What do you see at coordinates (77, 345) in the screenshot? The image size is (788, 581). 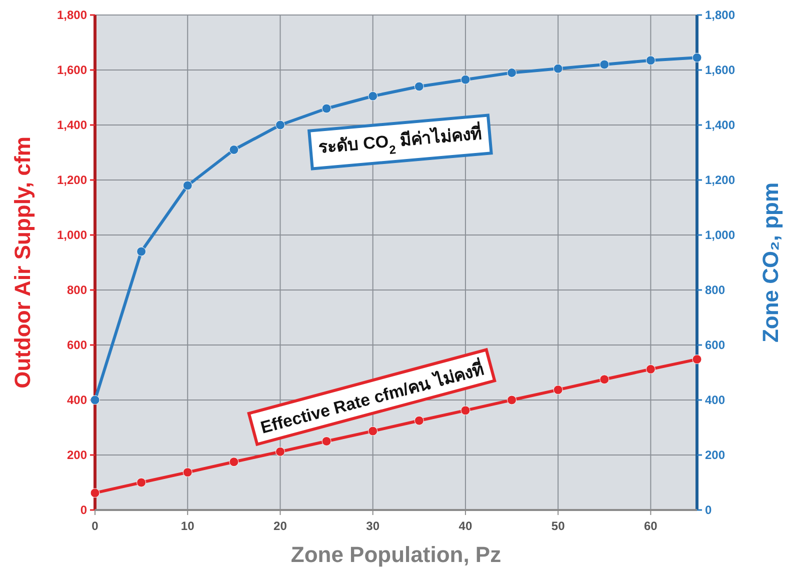 I see `y-tick-label: 600` at bounding box center [77, 345].